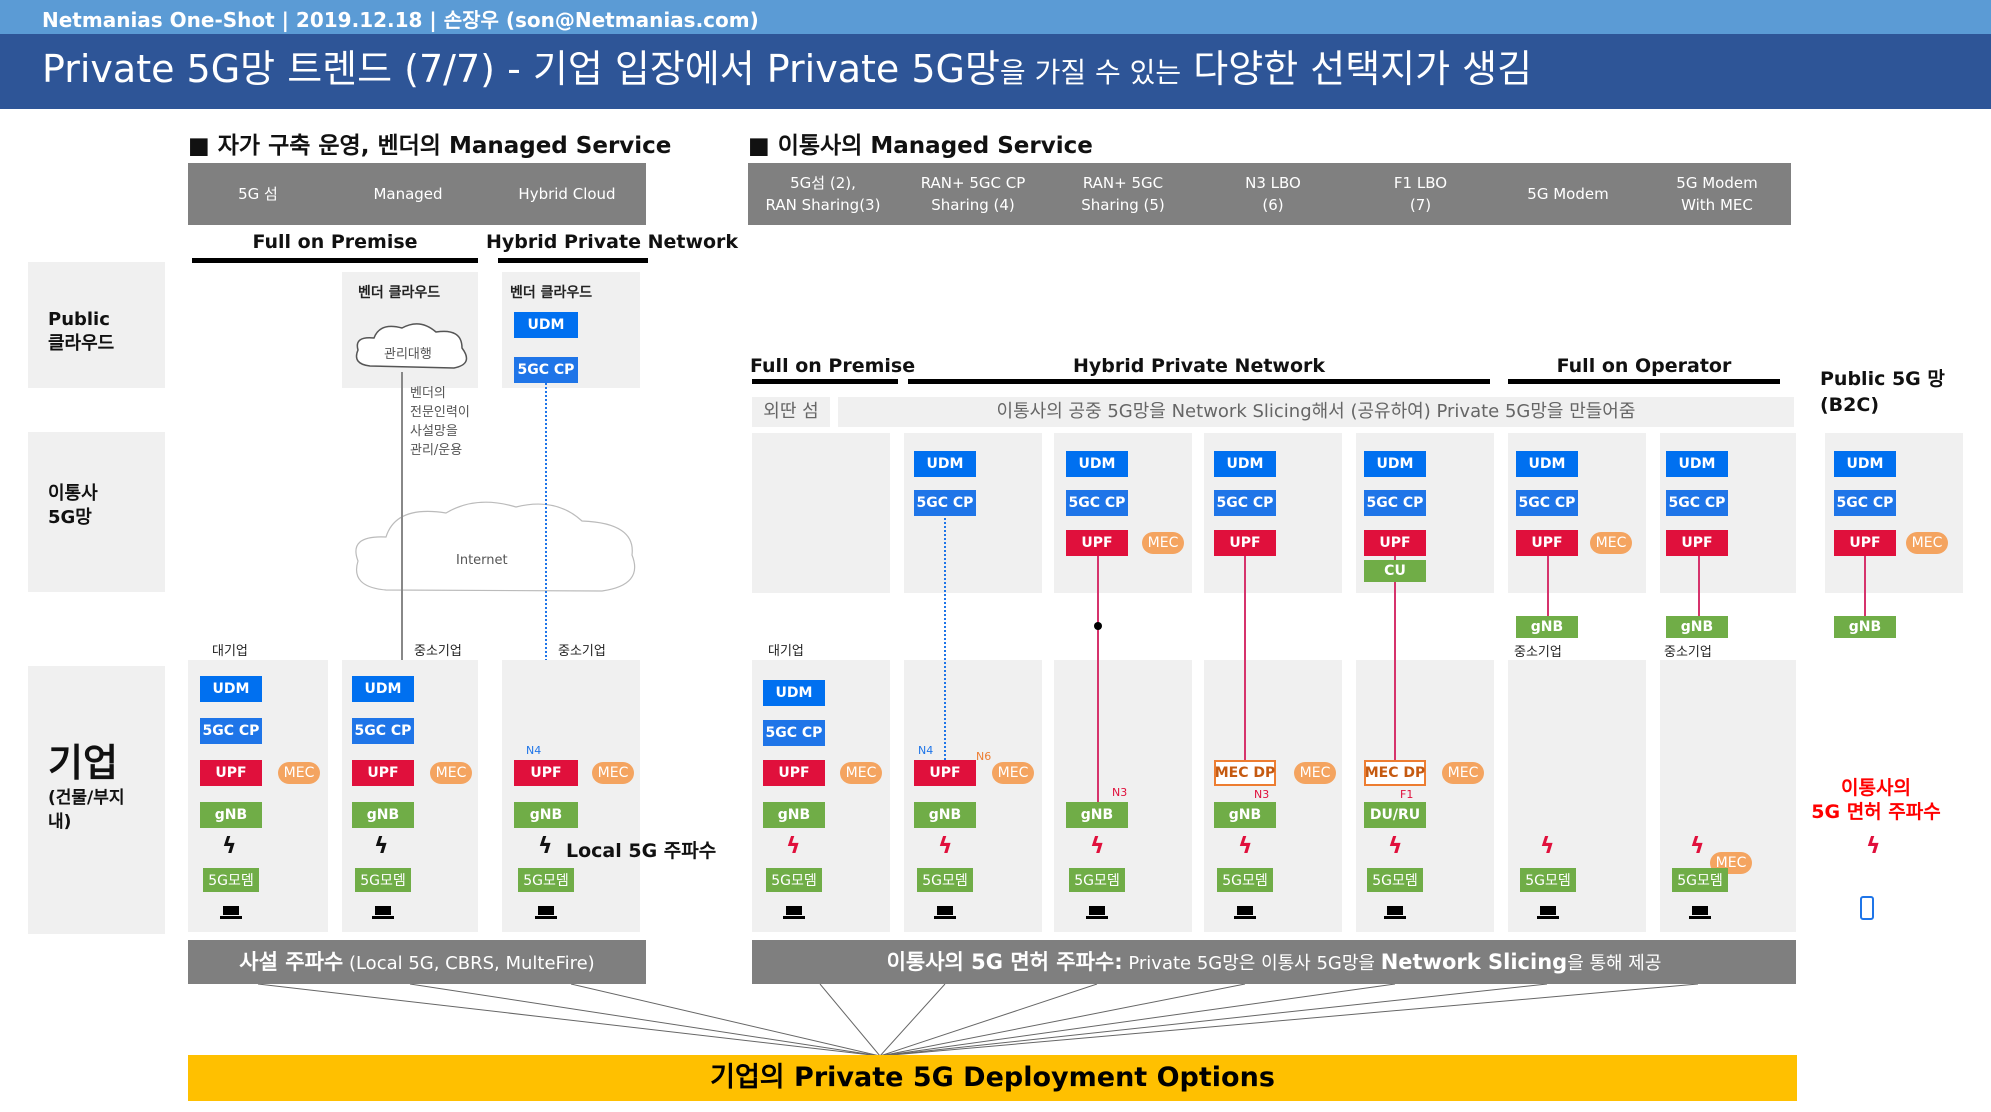 Image resolution: width=1991 pixels, height=1112 pixels. What do you see at coordinates (1251, 963) in the screenshot?
I see `licensed-detail: Private 5G망은 이통사 5G망을` at bounding box center [1251, 963].